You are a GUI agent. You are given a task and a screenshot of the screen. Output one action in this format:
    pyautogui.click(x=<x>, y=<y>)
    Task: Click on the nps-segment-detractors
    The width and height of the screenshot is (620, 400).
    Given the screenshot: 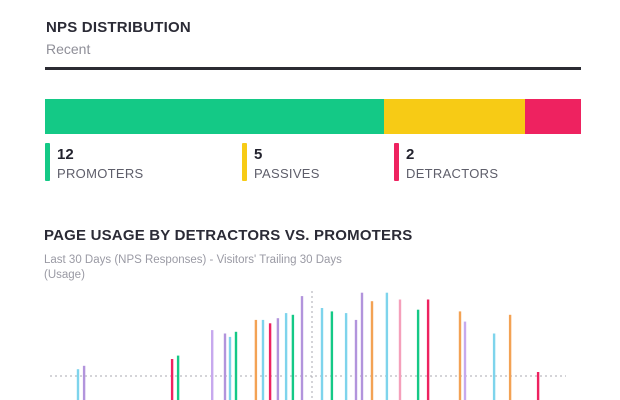 What is the action you would take?
    pyautogui.click(x=552, y=116)
    